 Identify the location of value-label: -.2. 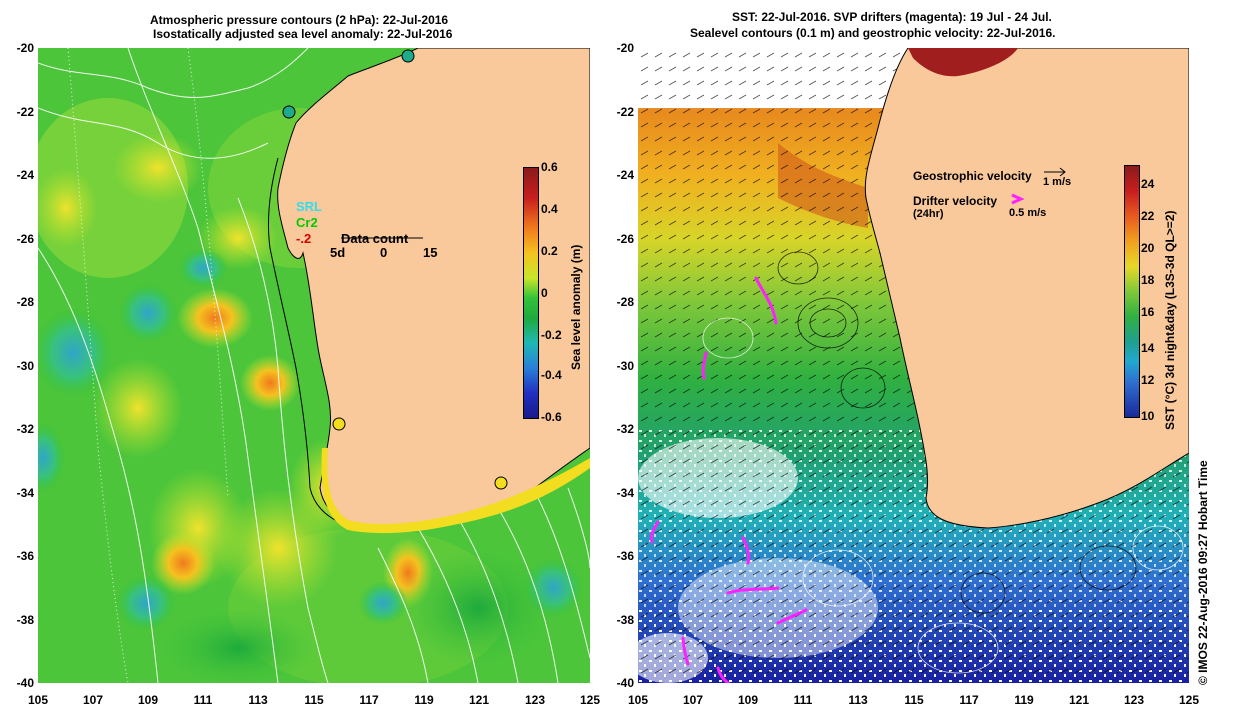
(304, 238).